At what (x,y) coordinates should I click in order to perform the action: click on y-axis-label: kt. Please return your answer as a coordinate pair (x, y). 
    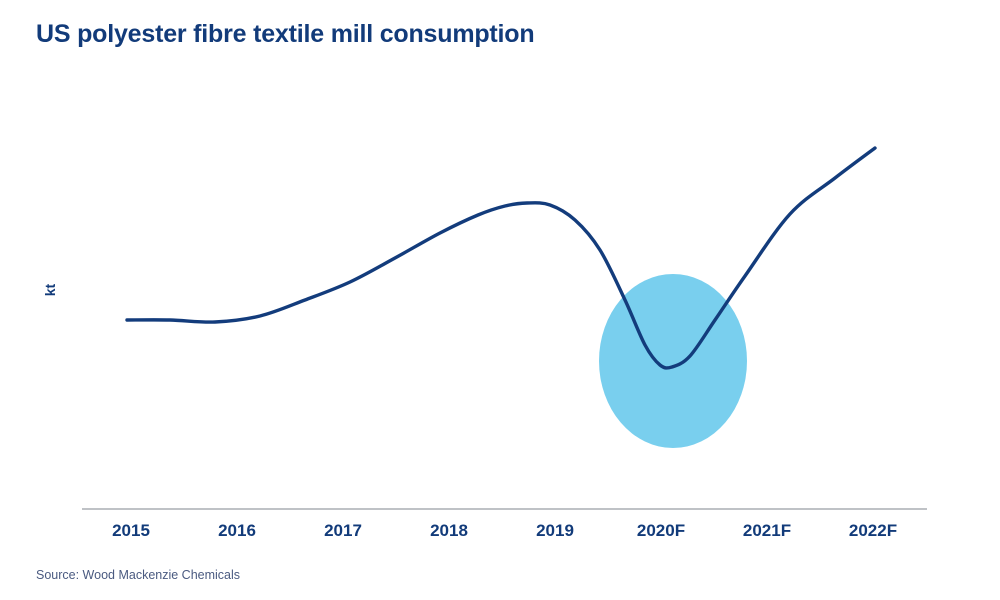
    Looking at the image, I should click on (50, 290).